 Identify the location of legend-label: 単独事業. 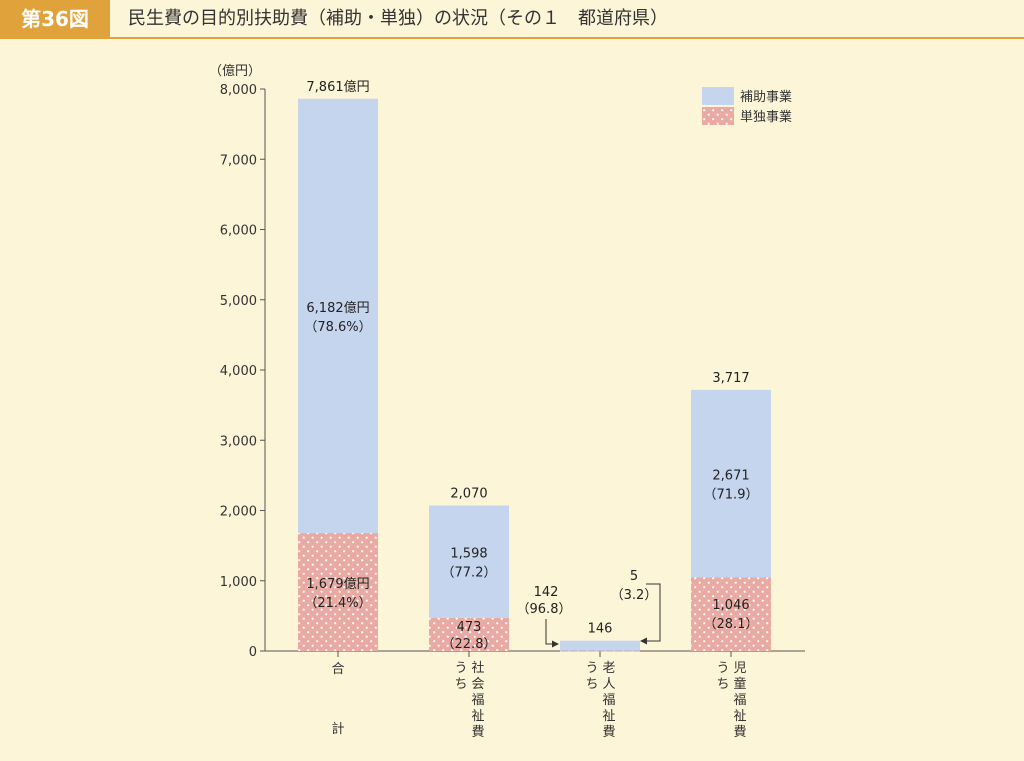
(766, 117).